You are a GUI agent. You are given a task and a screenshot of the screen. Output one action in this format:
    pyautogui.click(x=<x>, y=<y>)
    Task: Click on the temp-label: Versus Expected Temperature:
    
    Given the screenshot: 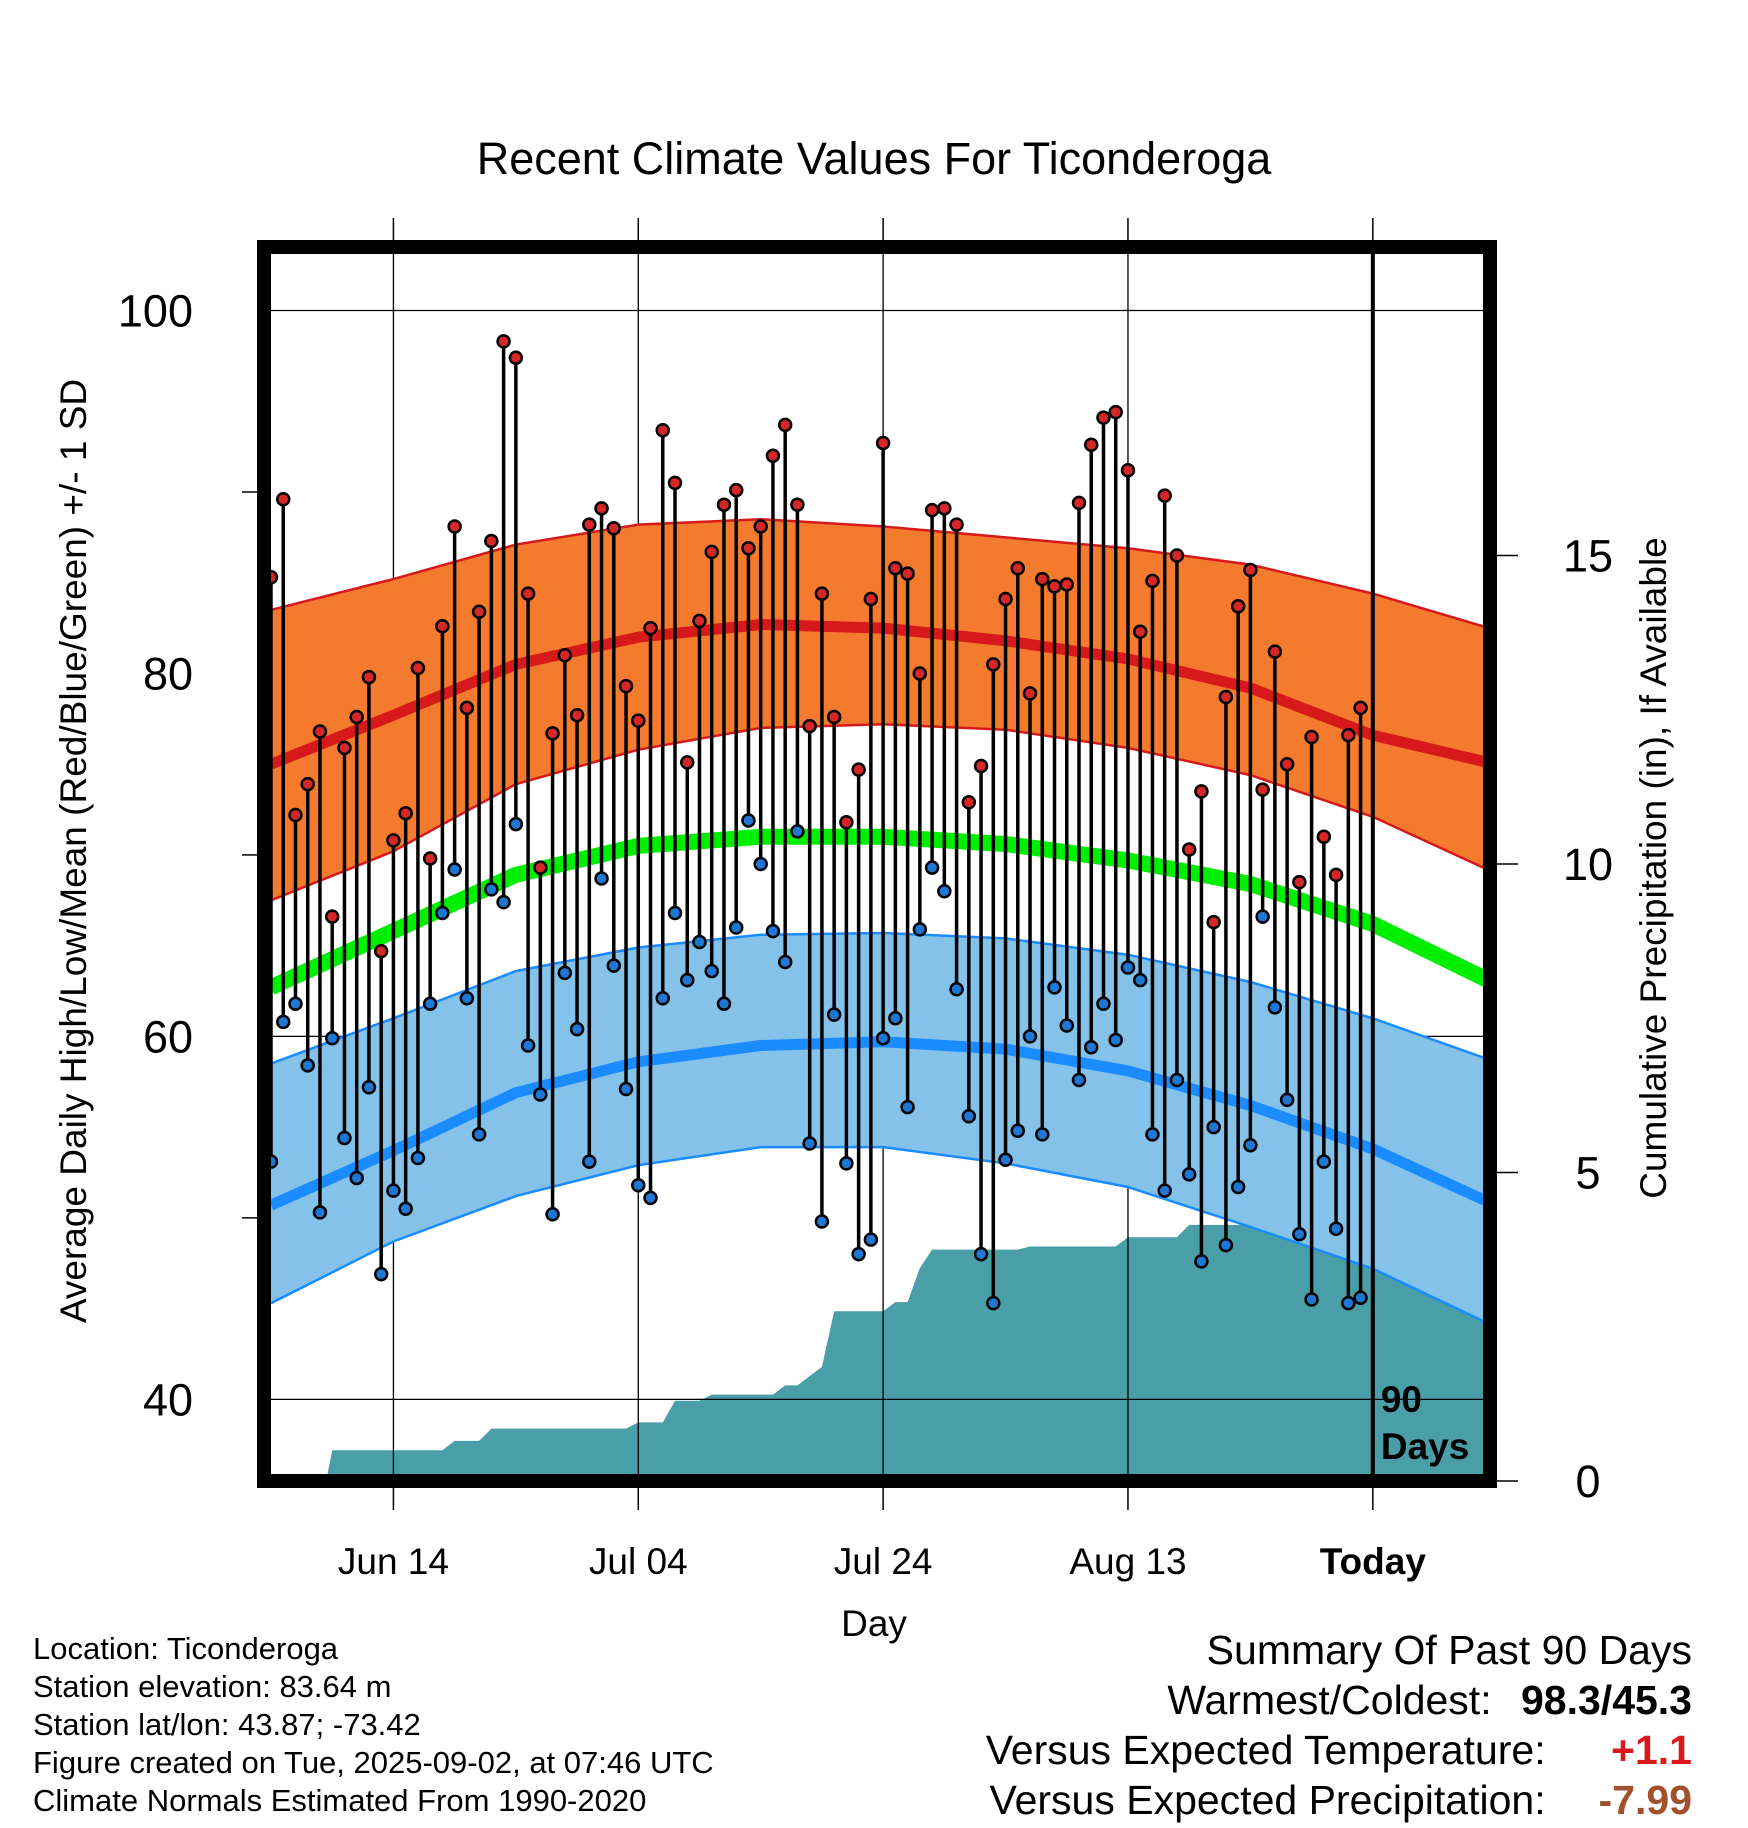 What is the action you would take?
    pyautogui.click(x=1265, y=1750)
    